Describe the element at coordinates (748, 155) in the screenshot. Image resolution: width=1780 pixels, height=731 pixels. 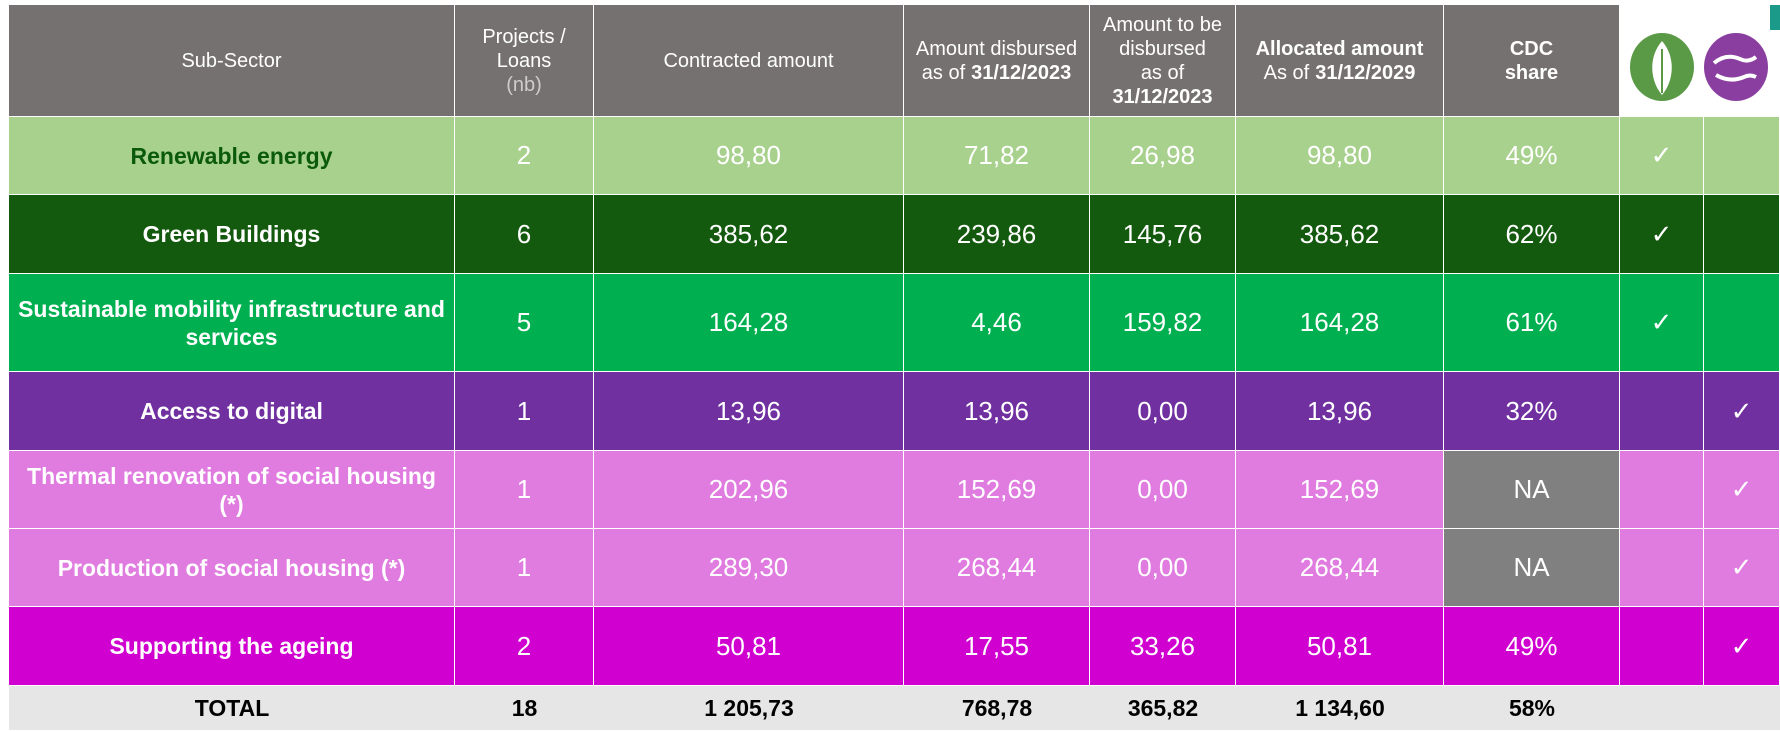
I see `cell-text: 98,80` at that location.